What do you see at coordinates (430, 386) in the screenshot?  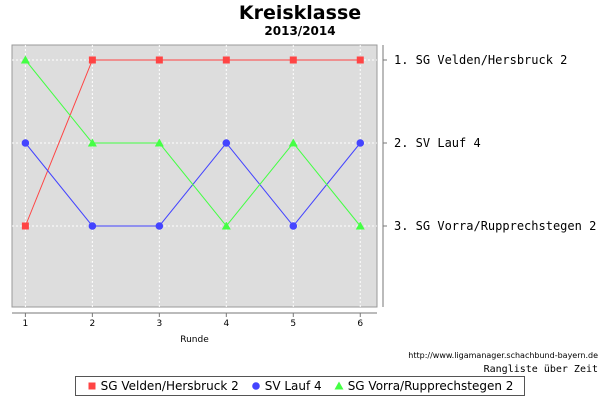 I see `legend-label: SG Vorra/Rupprechstegen 2` at bounding box center [430, 386].